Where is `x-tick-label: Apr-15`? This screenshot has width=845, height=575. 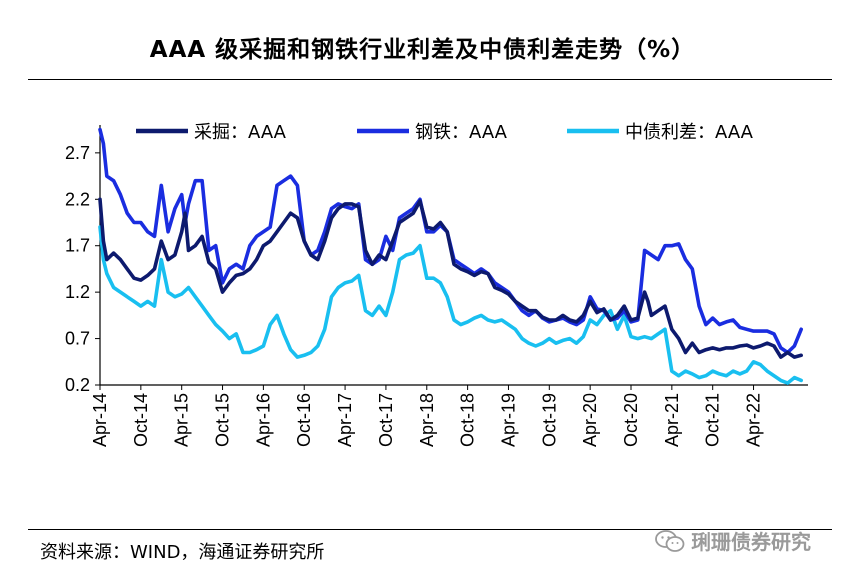
x-tick-label: Apr-15 is located at coordinates (182, 420).